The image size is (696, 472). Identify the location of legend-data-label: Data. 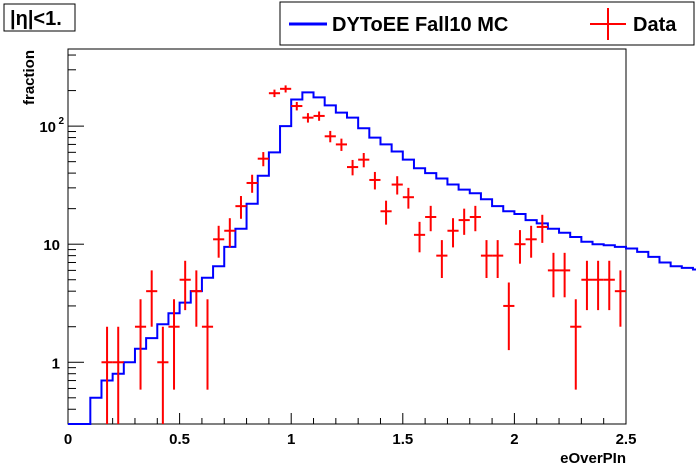
(655, 25).